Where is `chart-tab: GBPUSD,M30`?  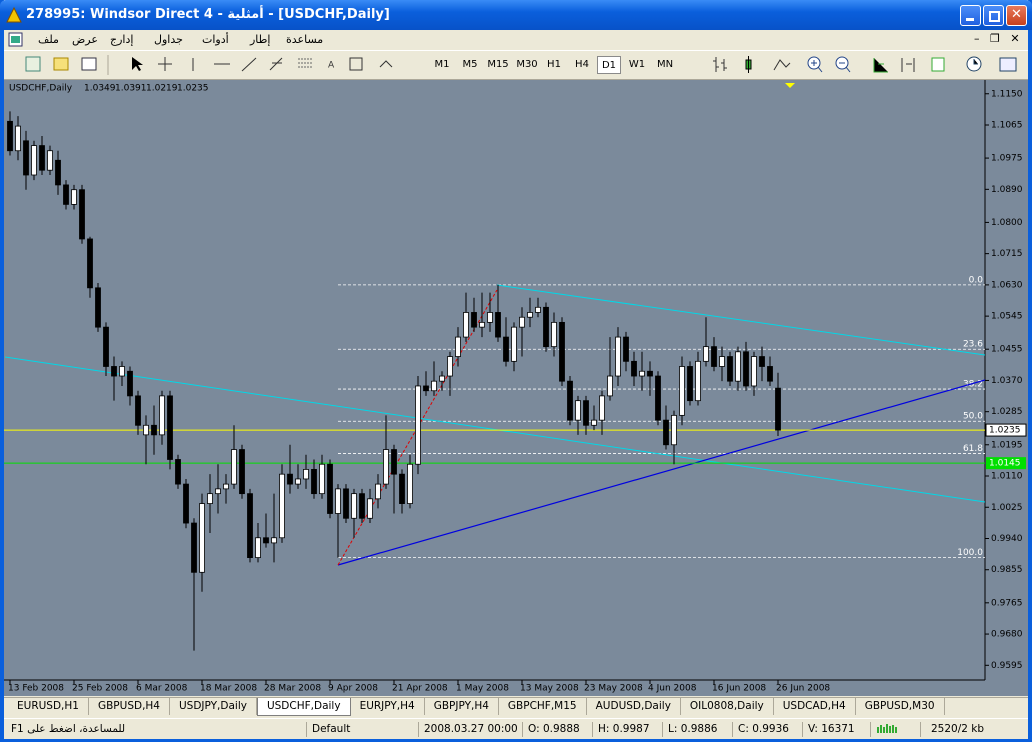 chart-tab: GBPUSD,M30 is located at coordinates (900, 706).